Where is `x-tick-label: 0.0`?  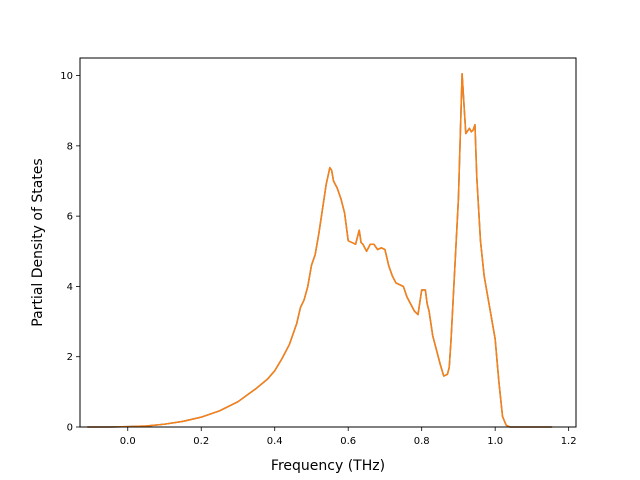
x-tick-label: 0.0 is located at coordinates (128, 441).